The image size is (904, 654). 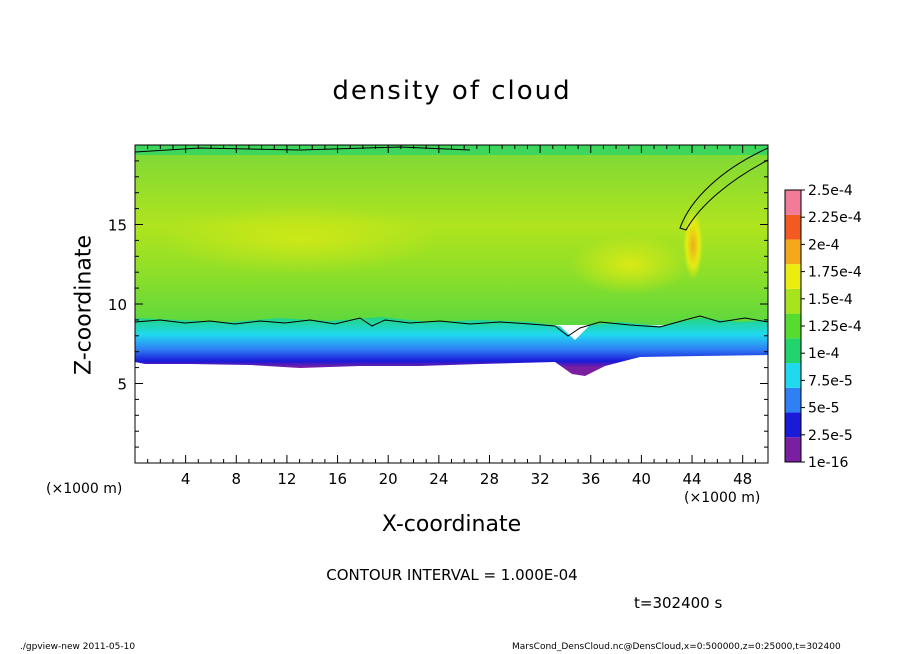 What do you see at coordinates (830, 300) in the screenshot?
I see `colorbar-label: 1.5e-4` at bounding box center [830, 300].